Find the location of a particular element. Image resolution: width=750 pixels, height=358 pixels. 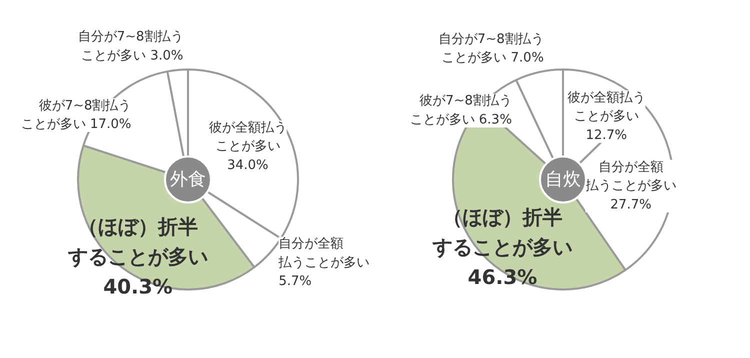

slice-label: 彼が7~8割払うことが多い 6.3% is located at coordinates (461, 111).